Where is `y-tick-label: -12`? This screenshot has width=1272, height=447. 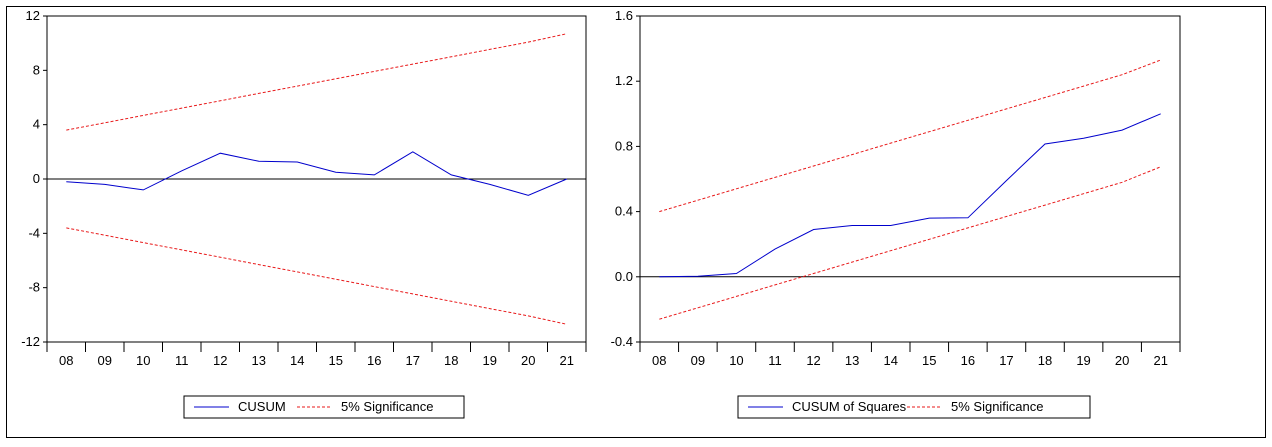
y-tick-label: -12 is located at coordinates (30, 341).